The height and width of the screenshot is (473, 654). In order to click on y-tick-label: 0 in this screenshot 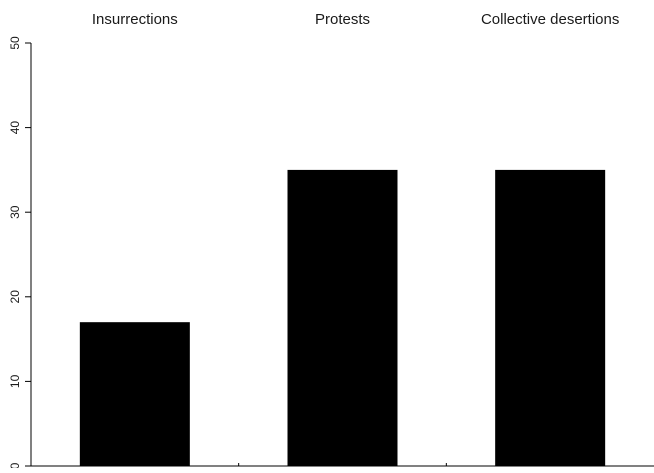, I will do `click(15, 465)`.